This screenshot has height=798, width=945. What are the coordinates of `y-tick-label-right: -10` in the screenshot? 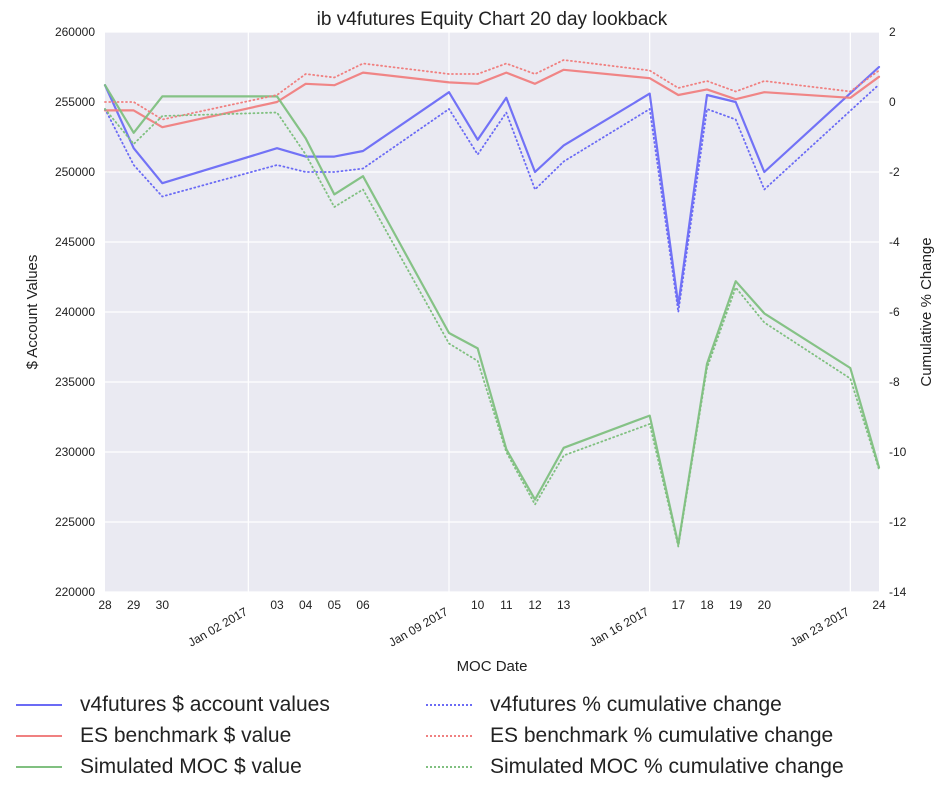 It's located at (898, 452).